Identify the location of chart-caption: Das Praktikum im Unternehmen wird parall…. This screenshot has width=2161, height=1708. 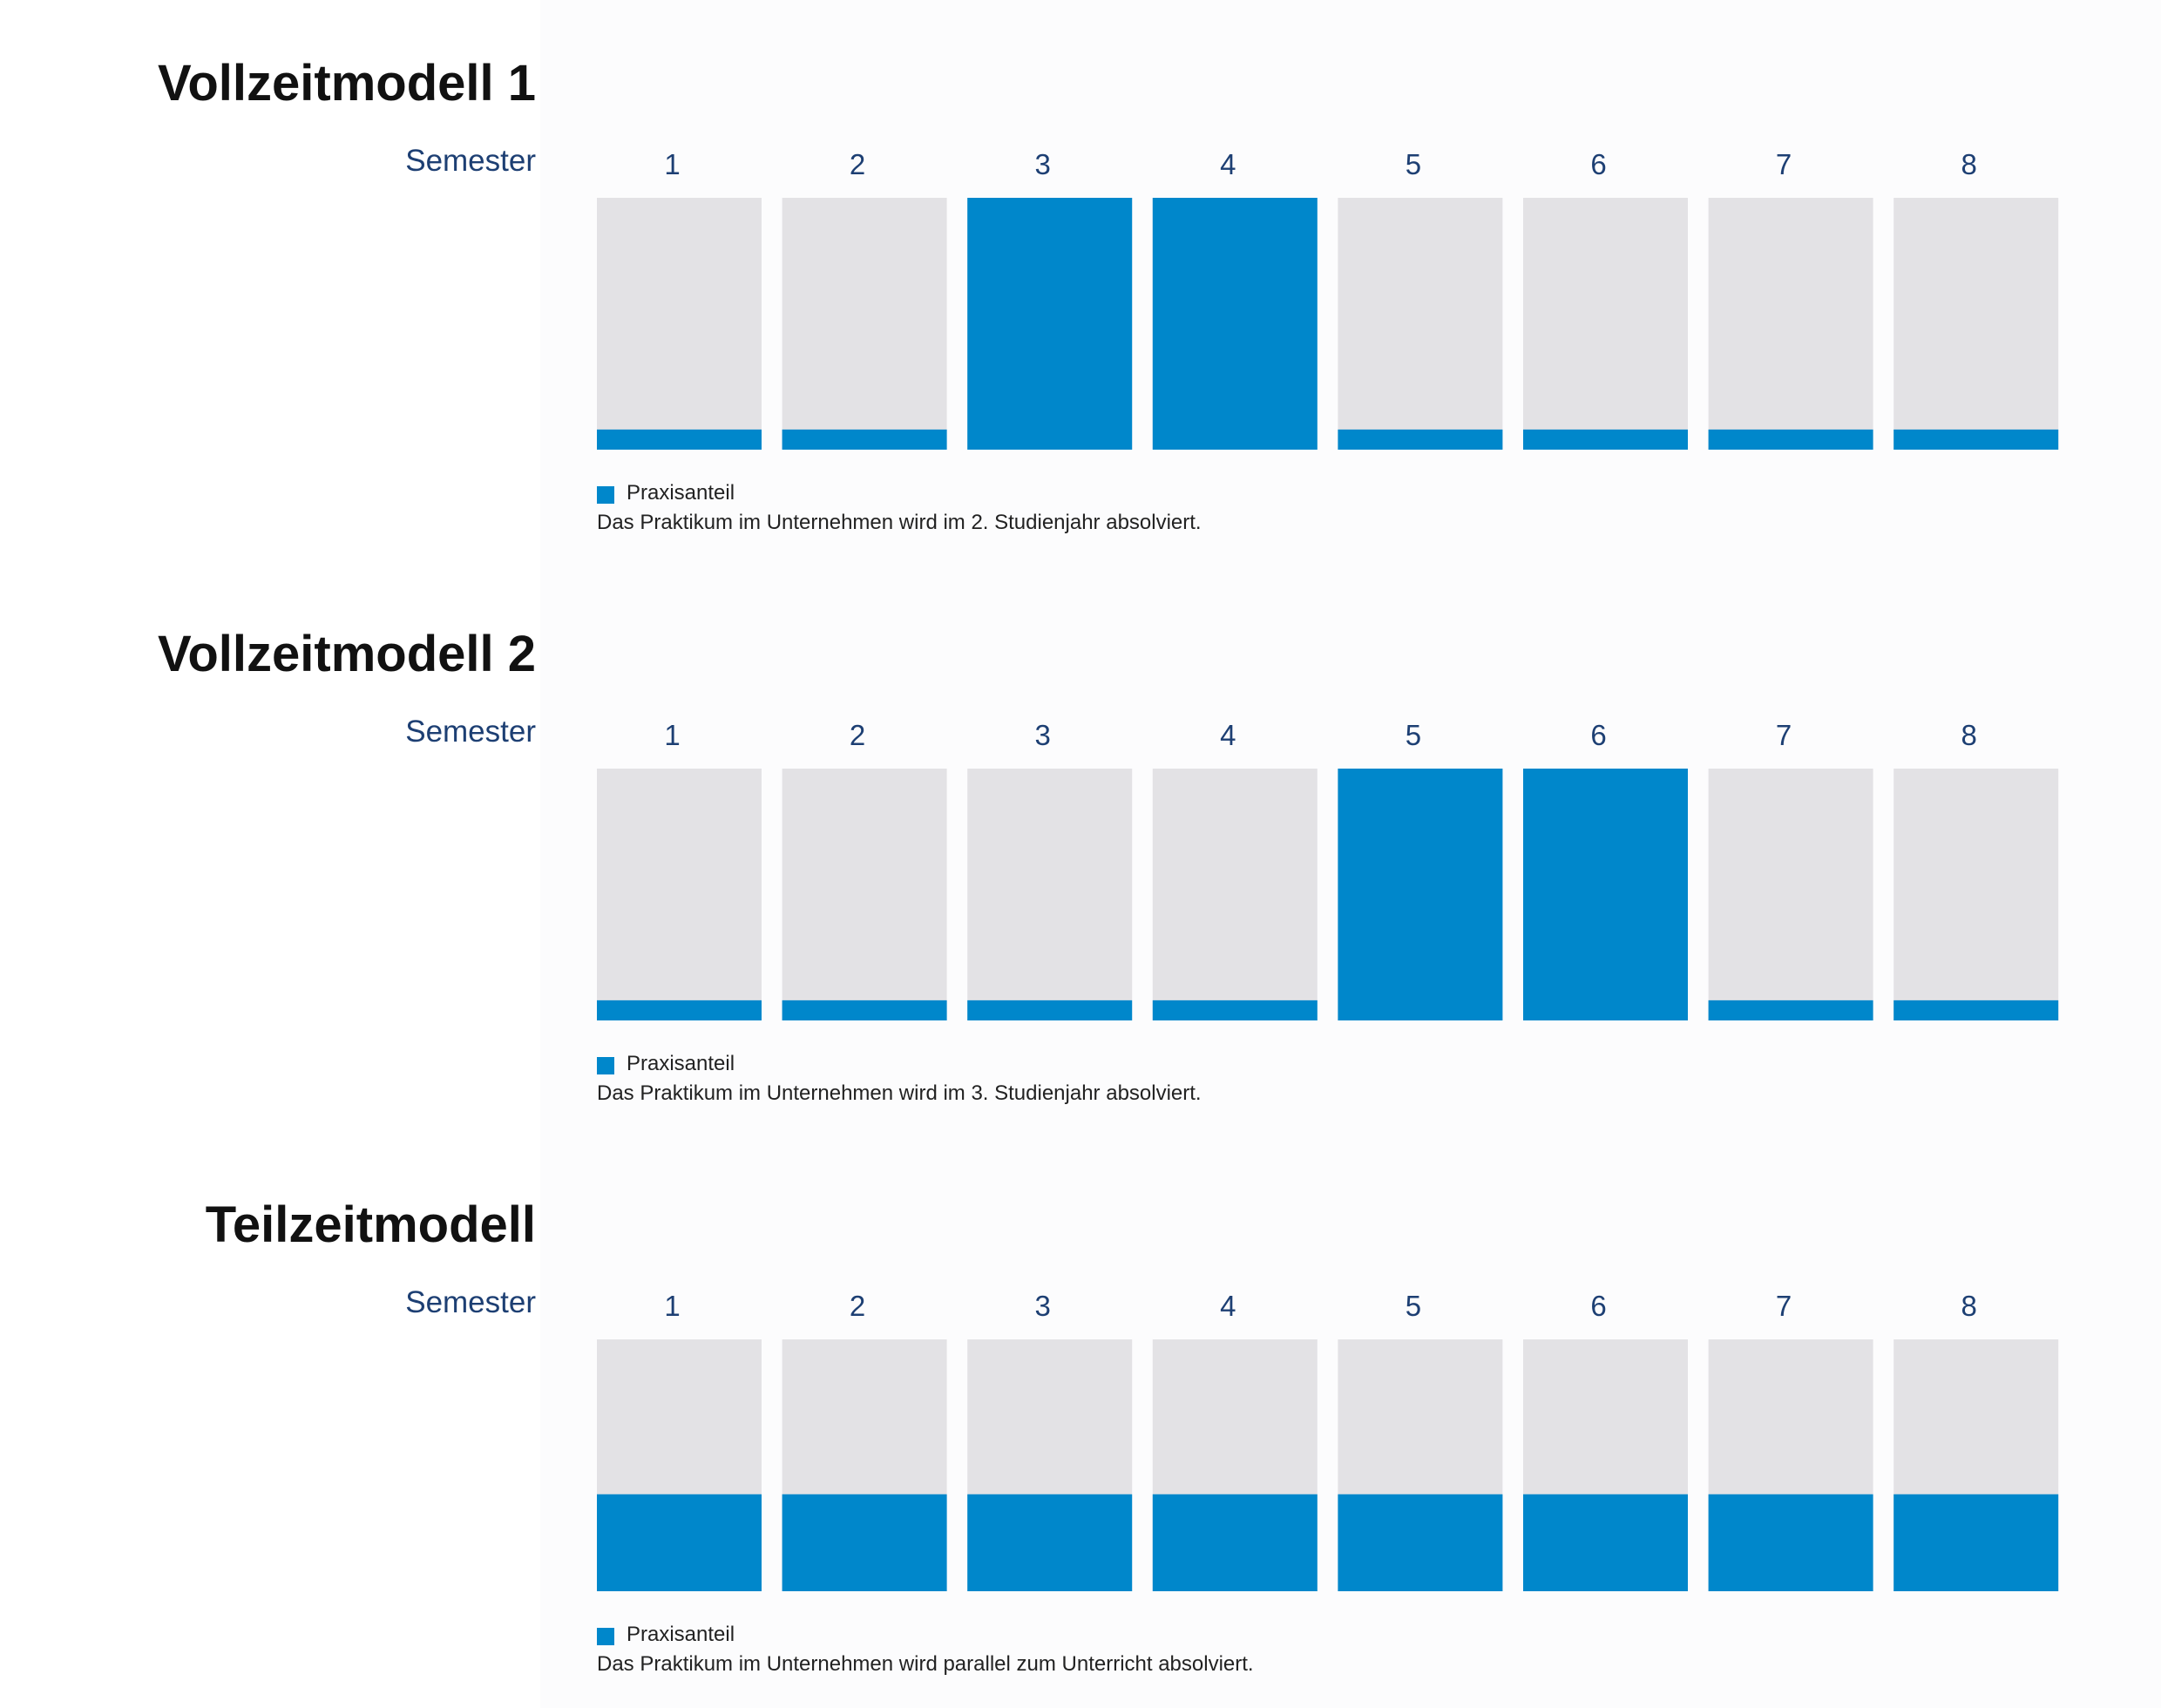
(925, 1664).